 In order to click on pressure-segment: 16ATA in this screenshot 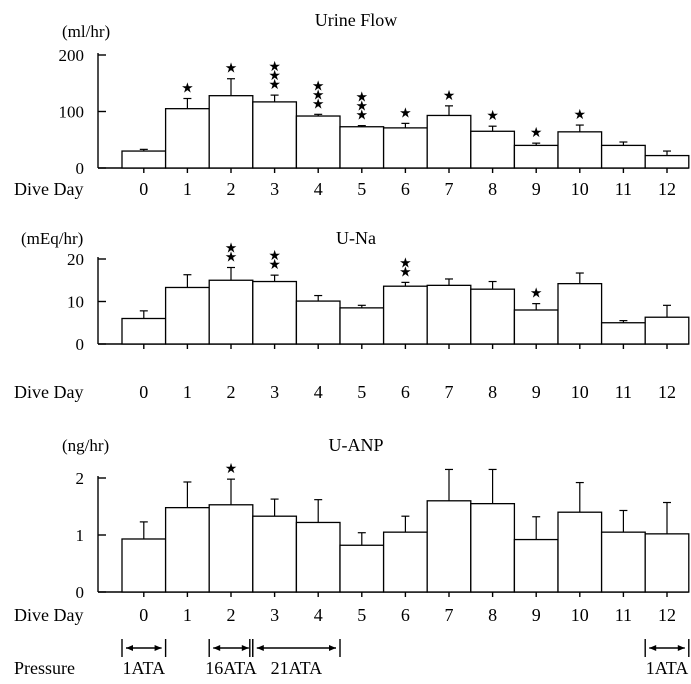, I will do `click(231, 658)`.